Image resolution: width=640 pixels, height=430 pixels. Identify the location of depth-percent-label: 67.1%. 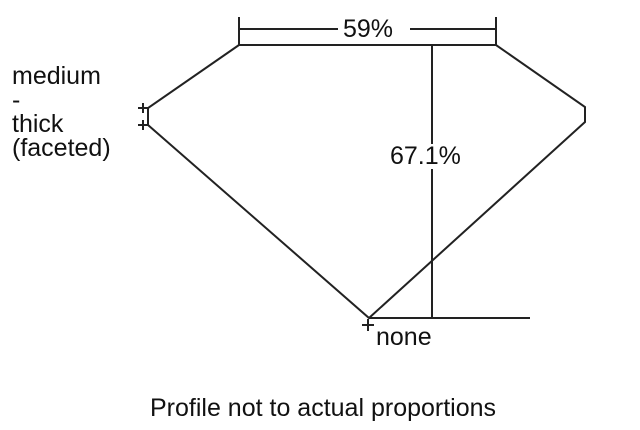
(425, 156).